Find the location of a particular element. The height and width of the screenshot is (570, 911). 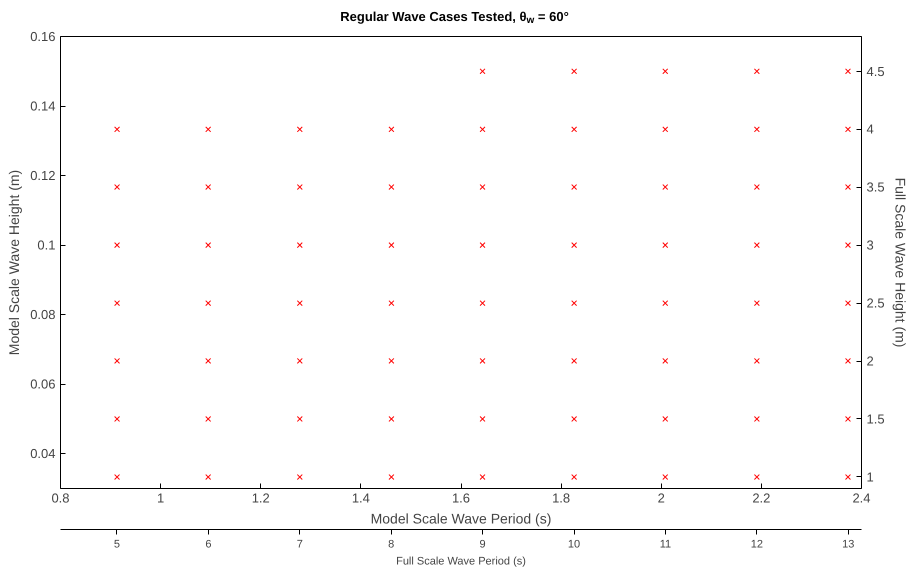

y-tick-label: 0.12 is located at coordinates (43, 176).